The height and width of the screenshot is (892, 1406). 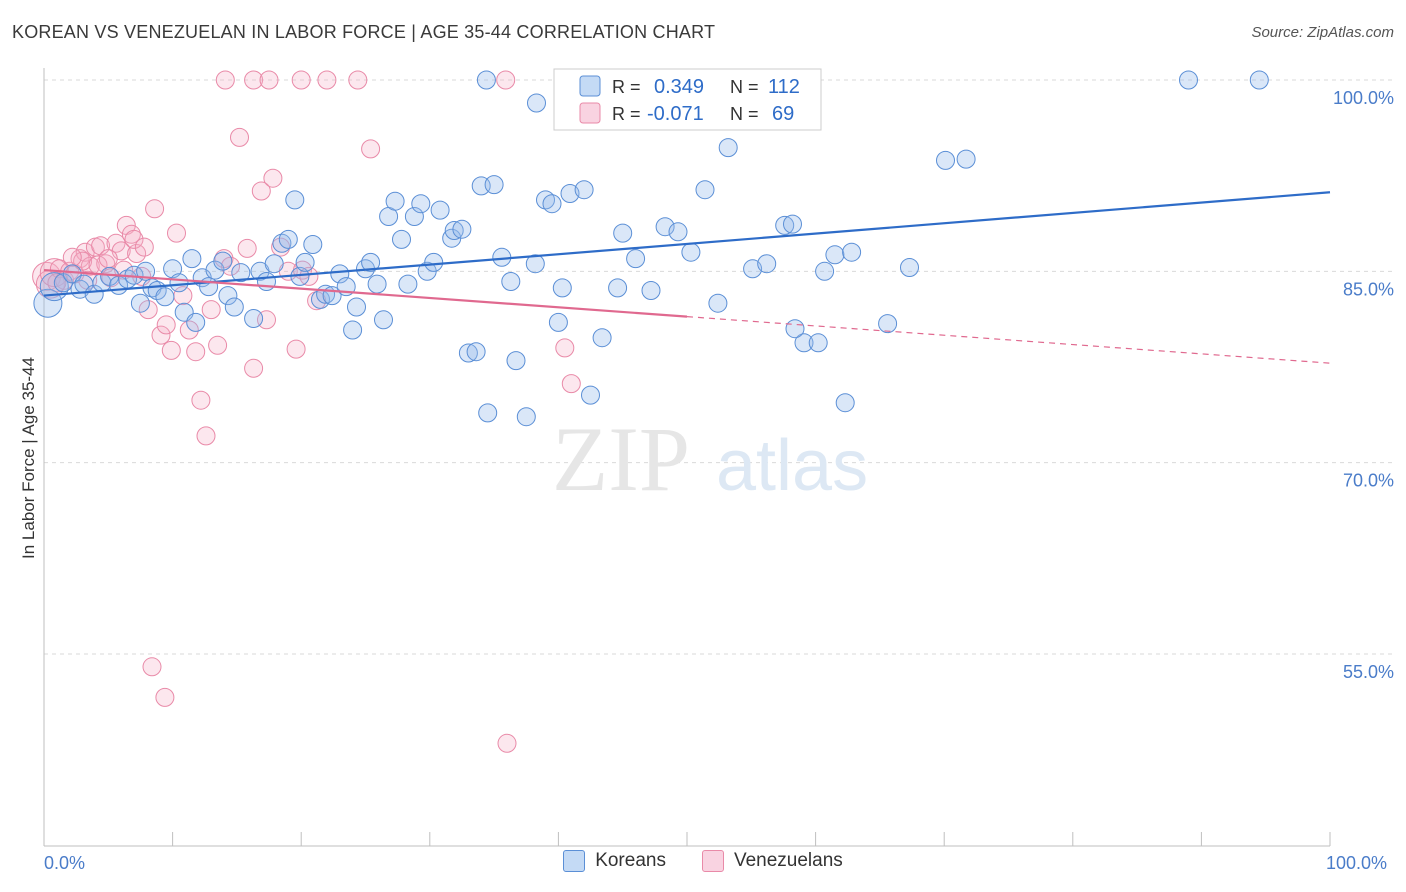 What do you see at coordinates (1363, 98) in the screenshot?
I see `y-tick-label-0: 100.0%` at bounding box center [1363, 98].